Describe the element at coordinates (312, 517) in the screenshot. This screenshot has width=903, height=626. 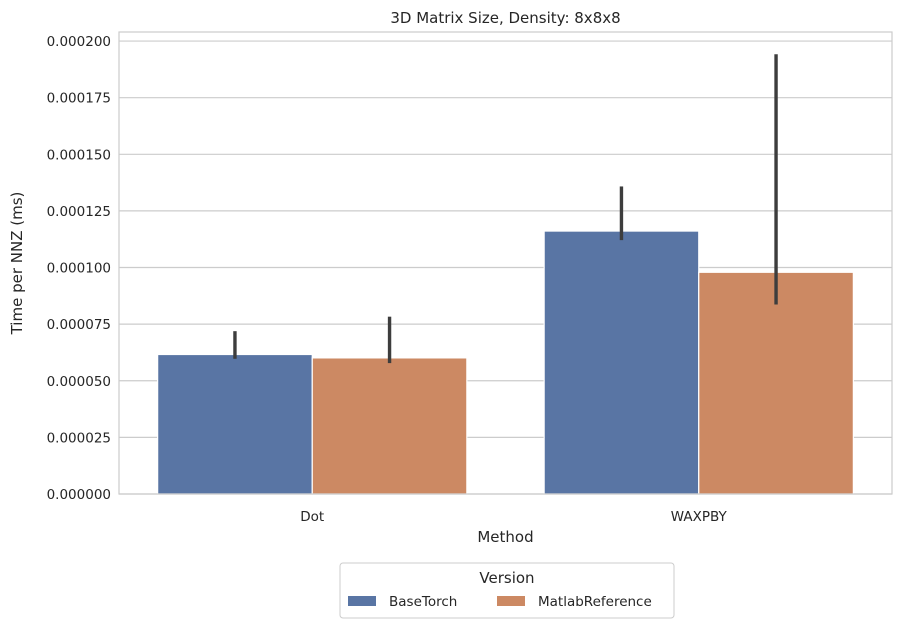
I see `x-tick-label: Dot` at that location.